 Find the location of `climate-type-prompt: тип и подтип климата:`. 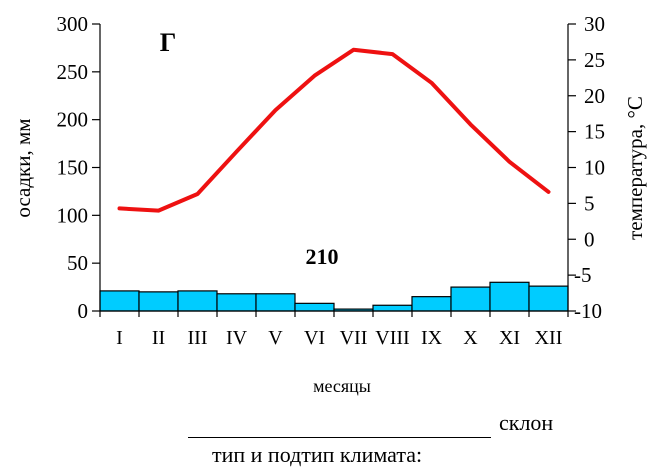

climate-type-prompt: тип и подтип климата: is located at coordinates (317, 454).